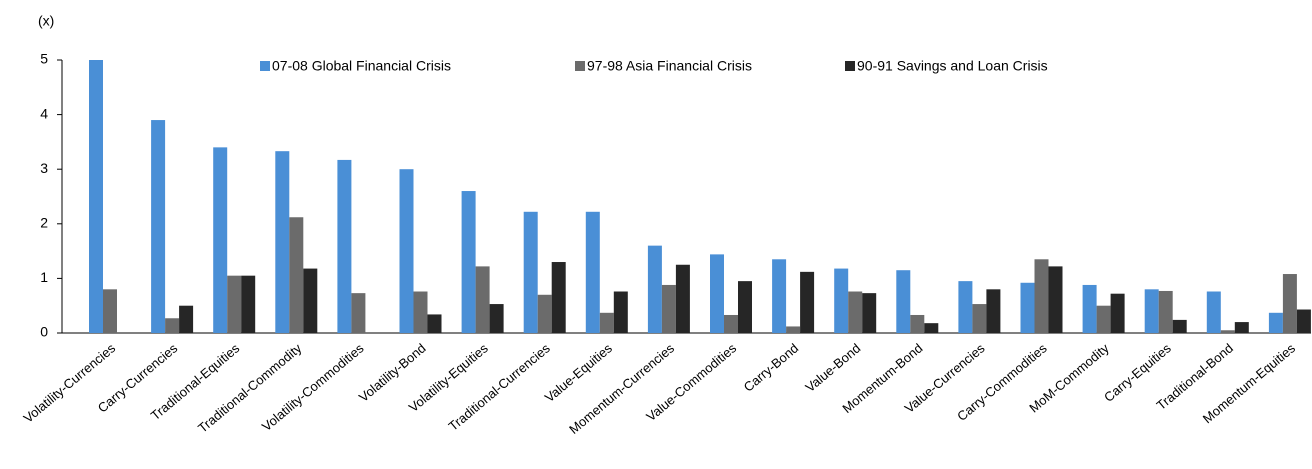  What do you see at coordinates (832, 367) in the screenshot?
I see `x-tick-label: Value-Bond` at bounding box center [832, 367].